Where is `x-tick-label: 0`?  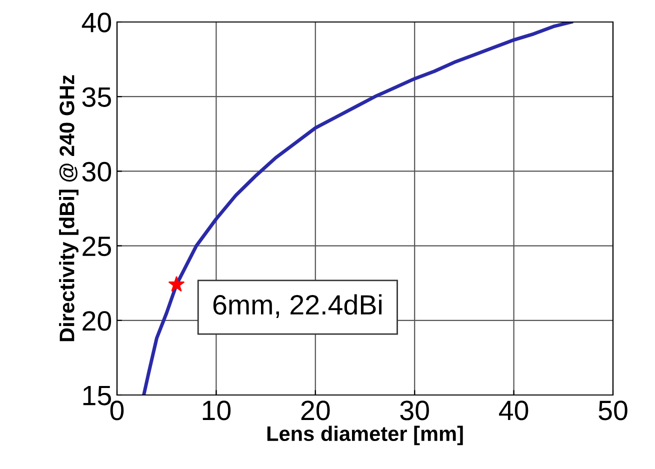 x-tick-label: 0 is located at coordinates (117, 410).